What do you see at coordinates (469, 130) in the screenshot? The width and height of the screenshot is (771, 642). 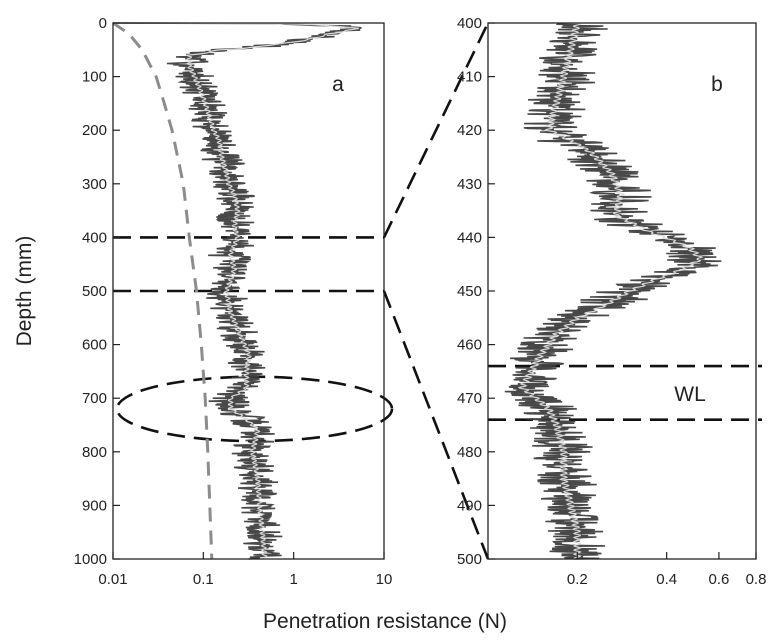 I see `y-tick-label: 420` at bounding box center [469, 130].